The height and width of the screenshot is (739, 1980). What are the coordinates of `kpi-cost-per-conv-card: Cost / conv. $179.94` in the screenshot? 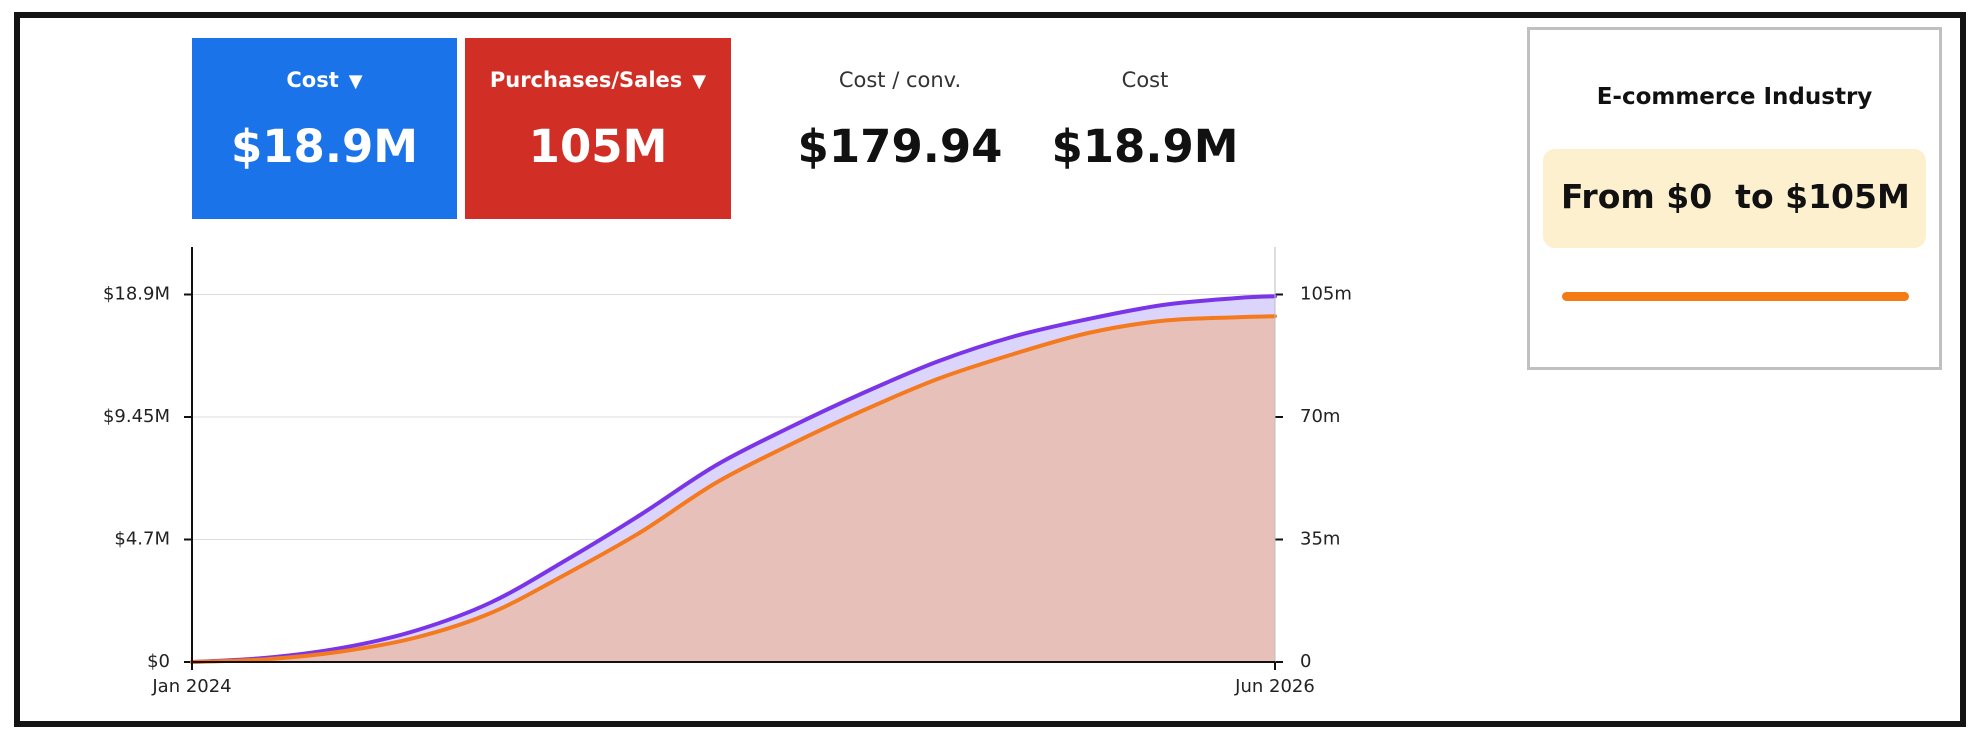 It's located at (900, 128).